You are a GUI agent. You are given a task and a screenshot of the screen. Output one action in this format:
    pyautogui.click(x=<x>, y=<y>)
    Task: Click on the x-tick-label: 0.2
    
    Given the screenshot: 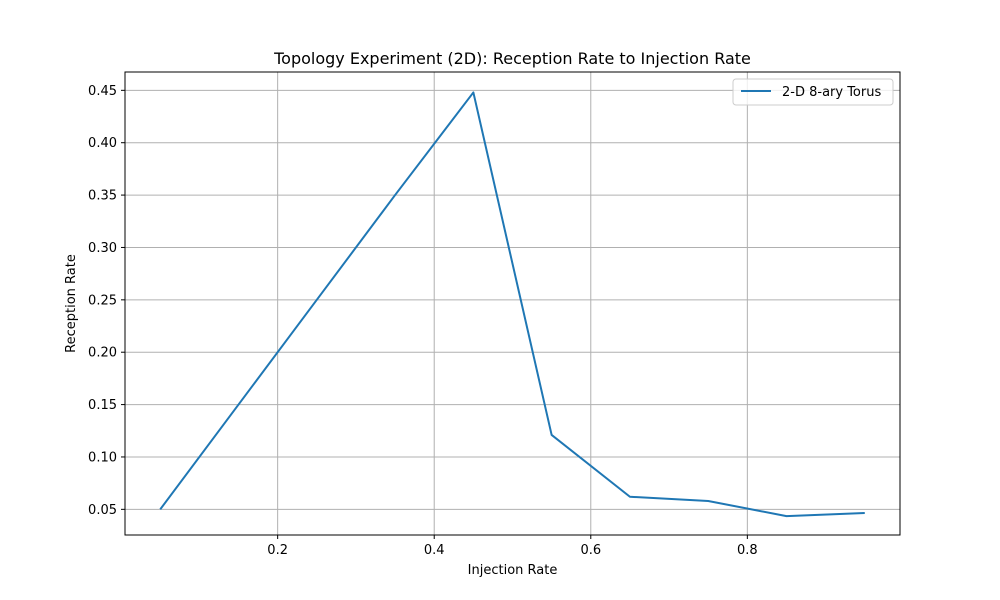 What is the action you would take?
    pyautogui.click(x=277, y=550)
    